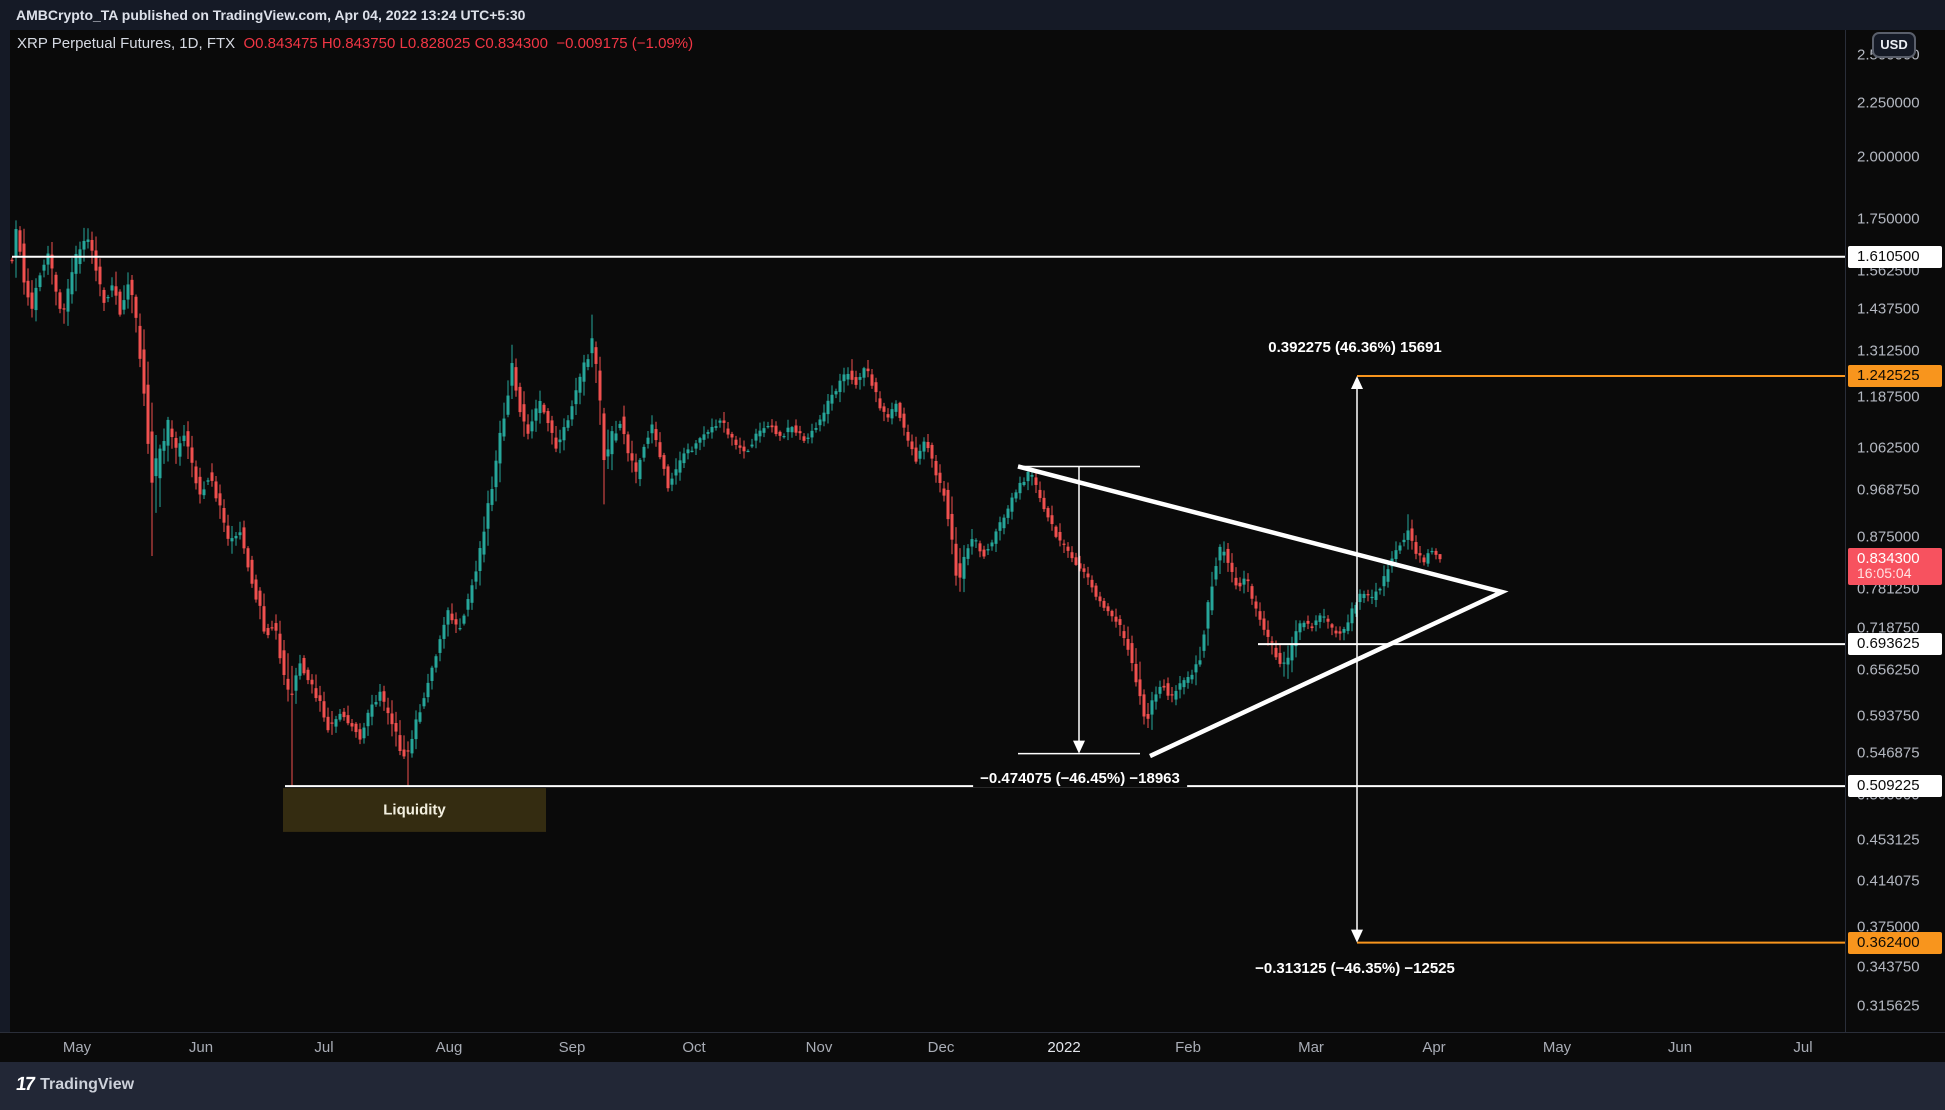  I want to click on price-tick: 1.312500, so click(1888, 351).